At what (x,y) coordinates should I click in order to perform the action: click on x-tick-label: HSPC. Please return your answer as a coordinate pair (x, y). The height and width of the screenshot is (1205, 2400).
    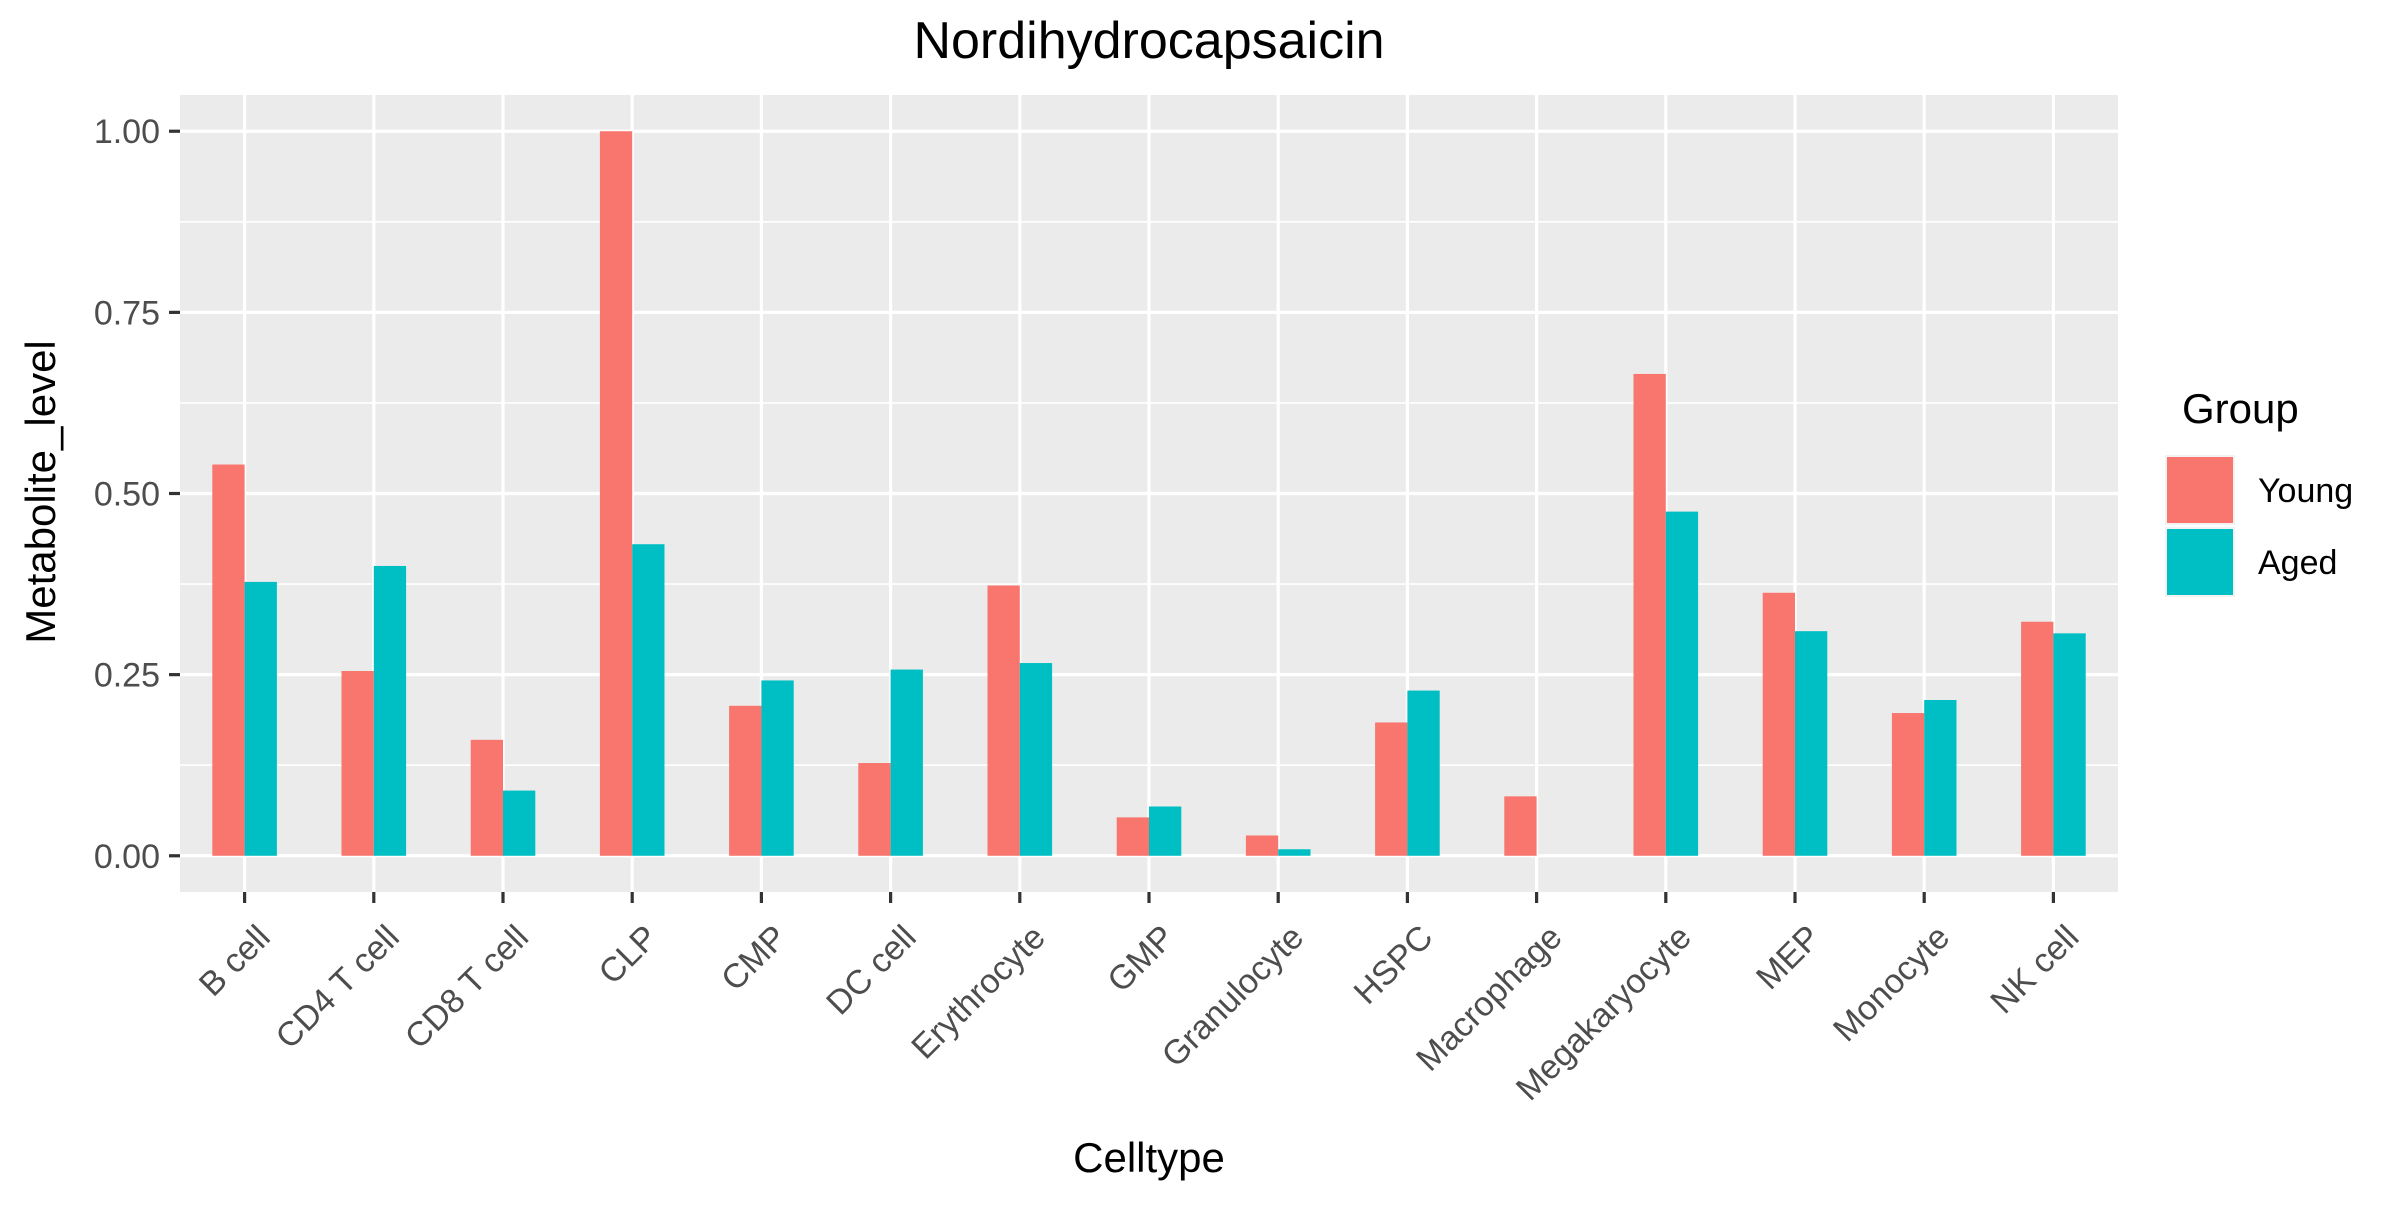
    Looking at the image, I should click on (1394, 965).